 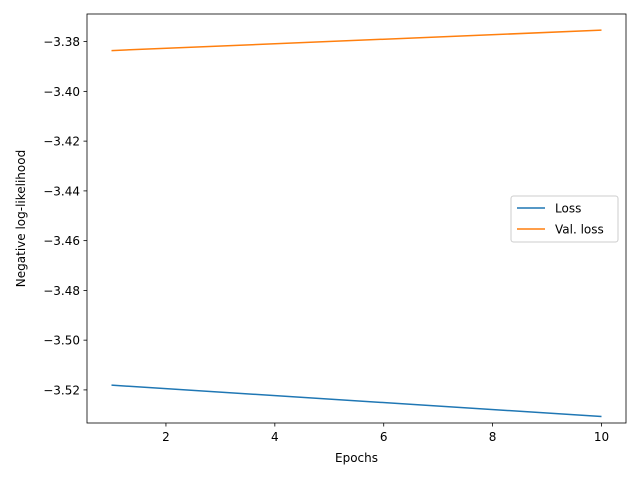 What do you see at coordinates (21, 218) in the screenshot?
I see `y-axis-label: Negative log-likelihood` at bounding box center [21, 218].